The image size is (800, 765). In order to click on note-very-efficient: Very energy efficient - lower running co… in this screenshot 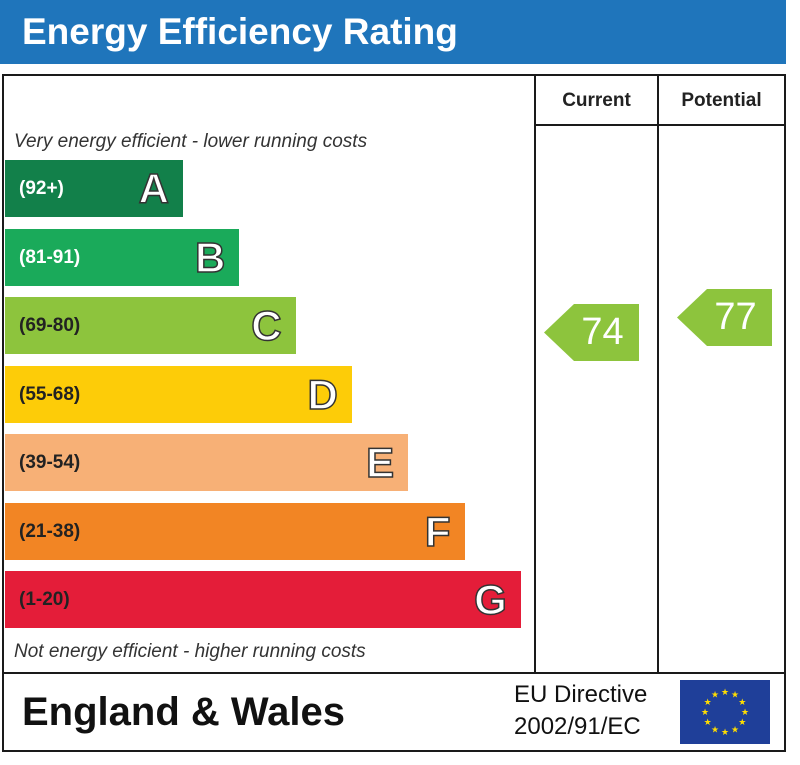, I will do `click(191, 141)`.